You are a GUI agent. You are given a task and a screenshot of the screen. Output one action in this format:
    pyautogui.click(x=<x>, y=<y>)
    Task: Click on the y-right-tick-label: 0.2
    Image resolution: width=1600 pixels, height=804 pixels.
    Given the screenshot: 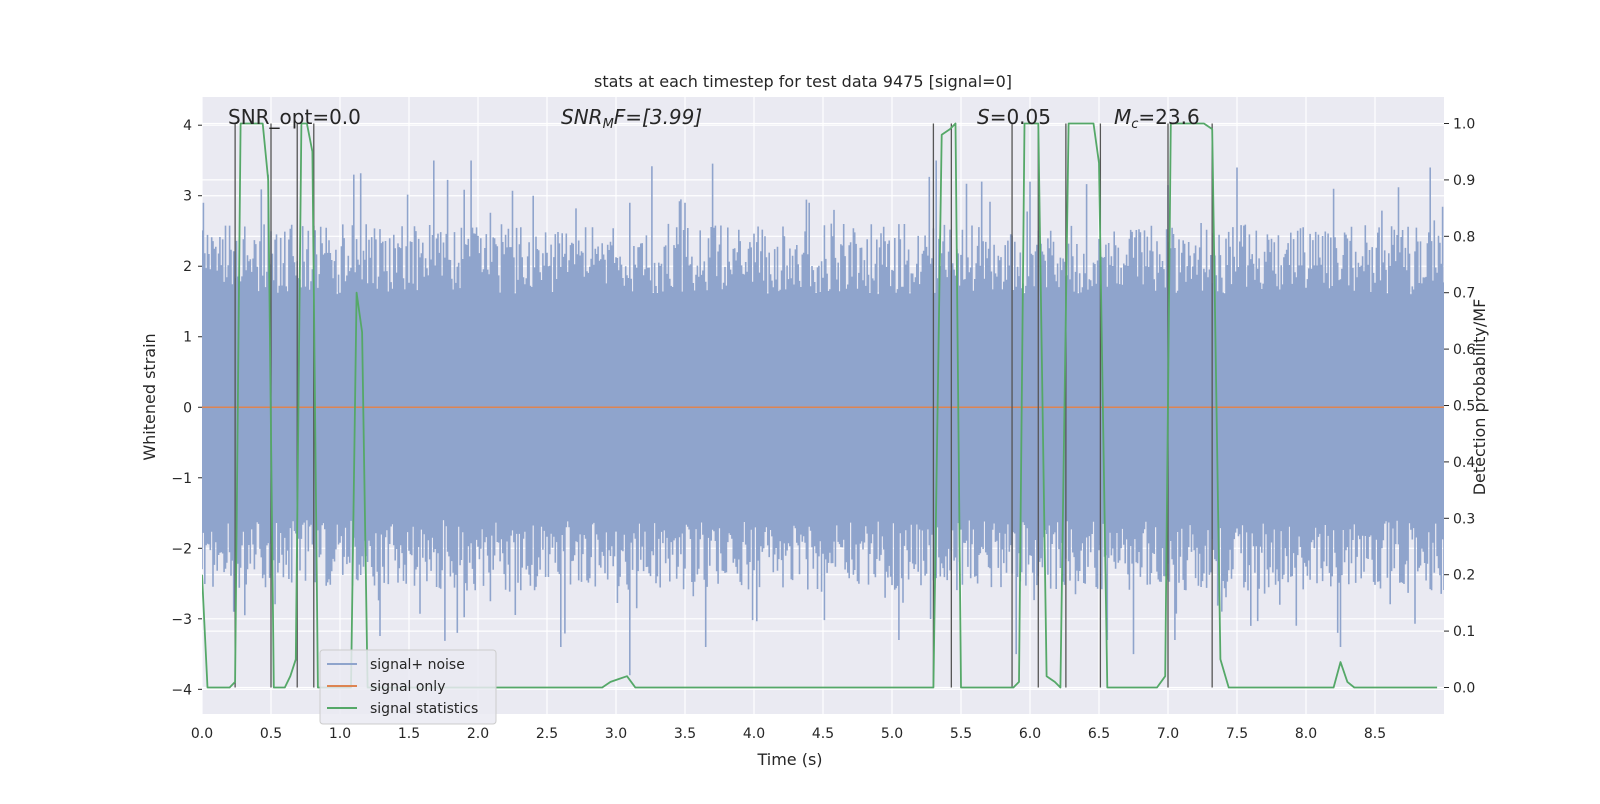 What is the action you would take?
    pyautogui.click(x=1464, y=576)
    